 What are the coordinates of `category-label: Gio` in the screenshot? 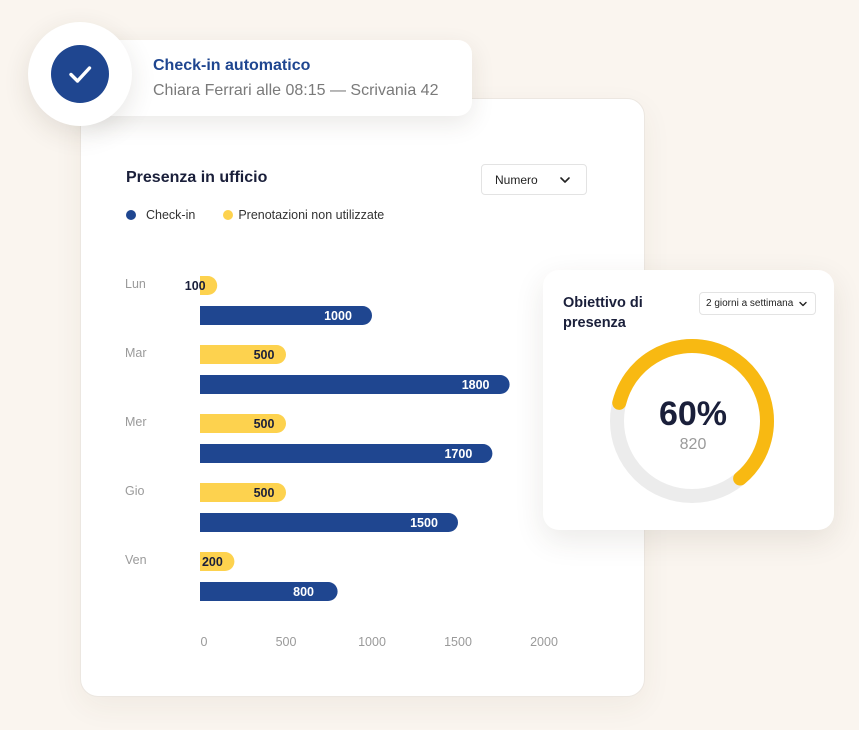 It's located at (135, 491).